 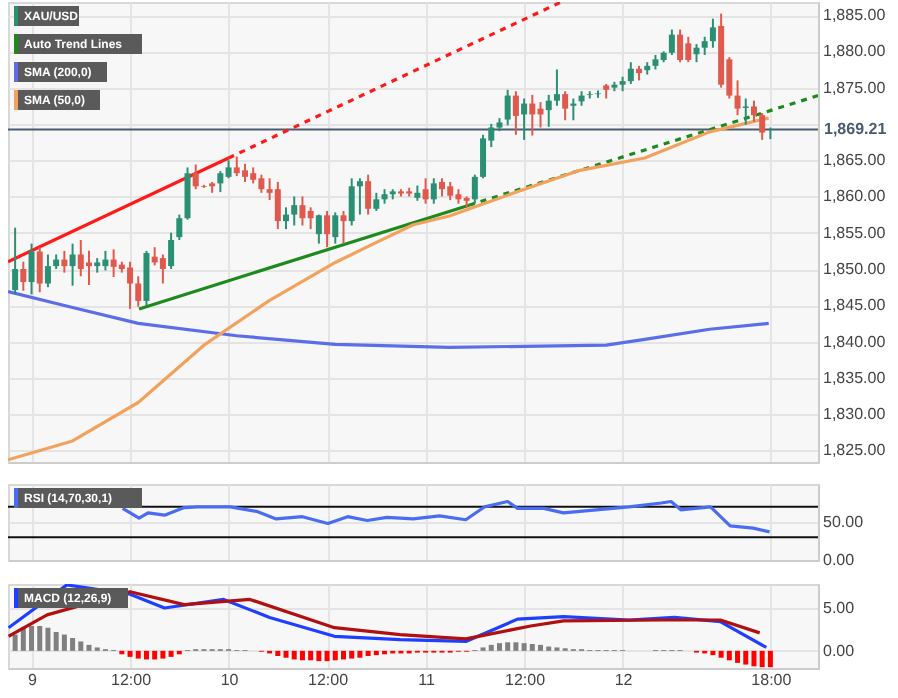 What do you see at coordinates (772, 680) in the screenshot?
I see `x-tick-label: 18:00` at bounding box center [772, 680].